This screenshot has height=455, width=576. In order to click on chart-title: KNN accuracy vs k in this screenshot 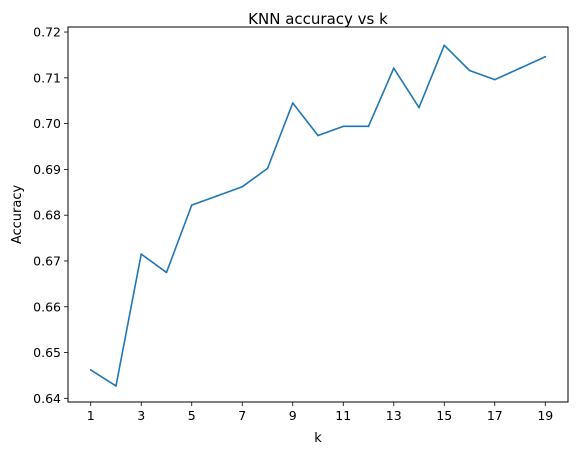, I will do `click(318, 19)`.